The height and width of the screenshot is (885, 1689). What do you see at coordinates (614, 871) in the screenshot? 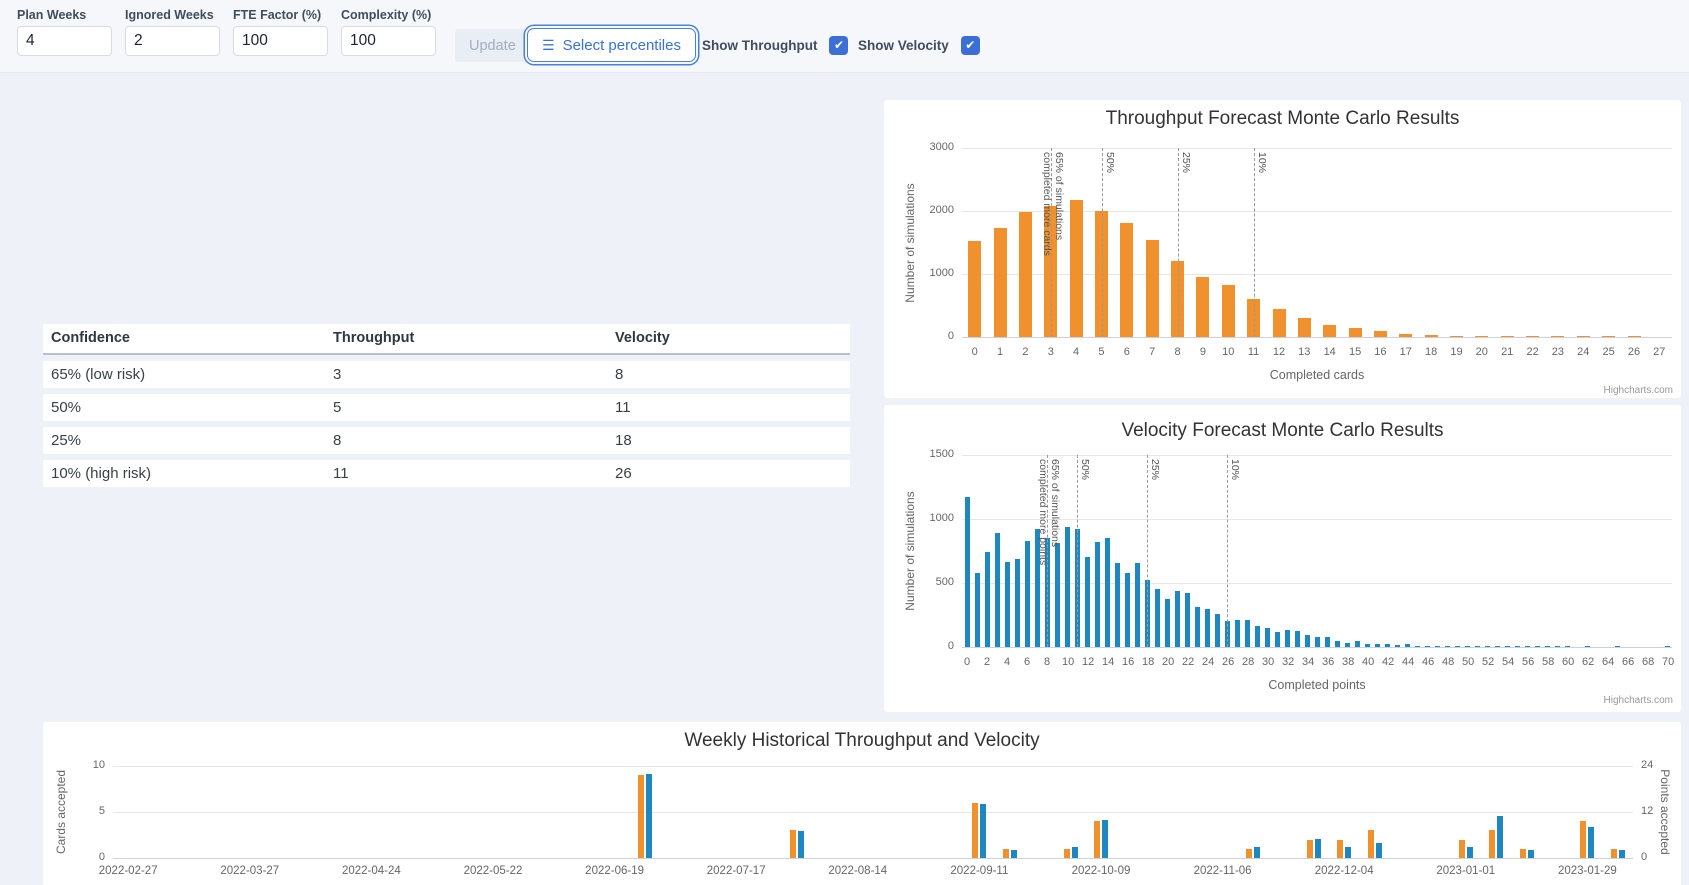
I see `x-axis-tick-label: 2022-06-19` at bounding box center [614, 871].